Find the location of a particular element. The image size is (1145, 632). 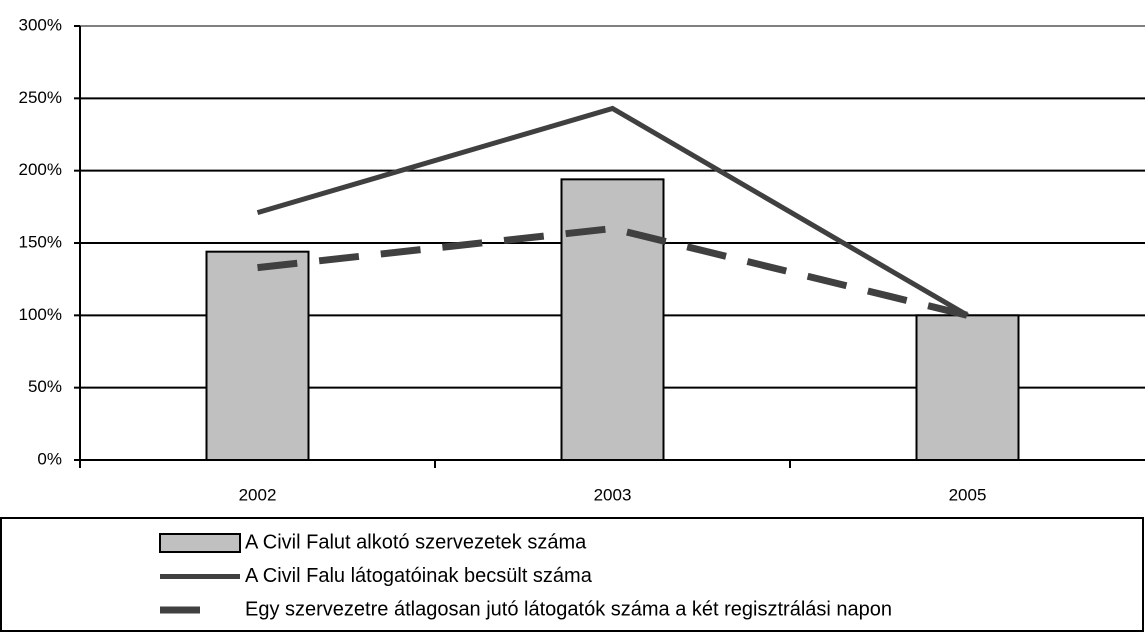

legend-label: A Civil Falu látogatóinak becsült száma is located at coordinates (419, 576).